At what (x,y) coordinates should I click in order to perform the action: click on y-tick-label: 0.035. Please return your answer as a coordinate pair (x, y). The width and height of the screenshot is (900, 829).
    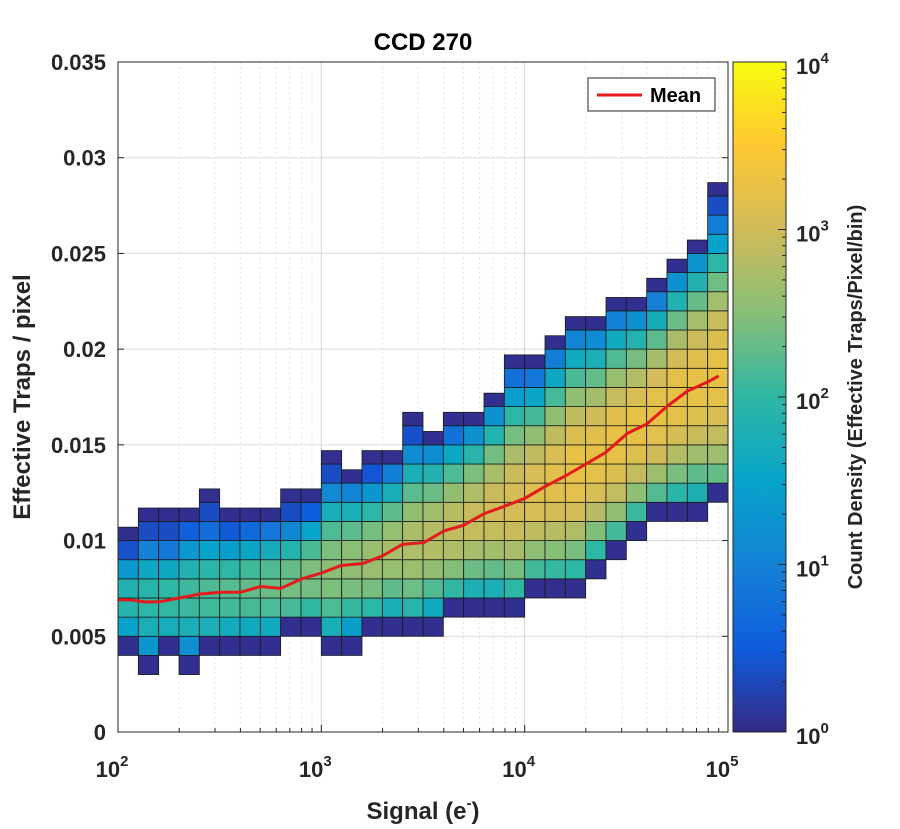
    Looking at the image, I should click on (78, 62).